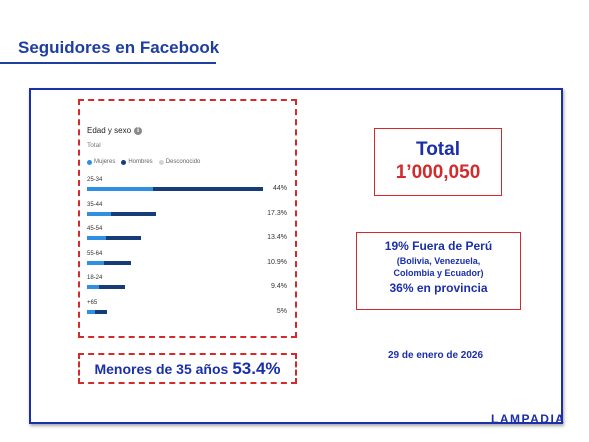  What do you see at coordinates (138, 130) in the screenshot?
I see `info-icon: i` at bounding box center [138, 130].